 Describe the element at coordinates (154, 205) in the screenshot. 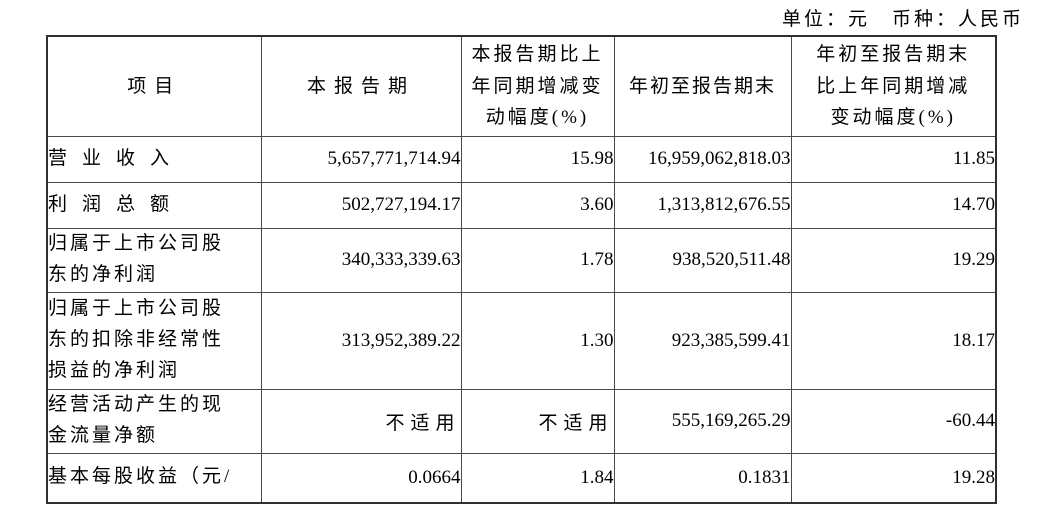

I see `row-label: 利润总额` at that location.